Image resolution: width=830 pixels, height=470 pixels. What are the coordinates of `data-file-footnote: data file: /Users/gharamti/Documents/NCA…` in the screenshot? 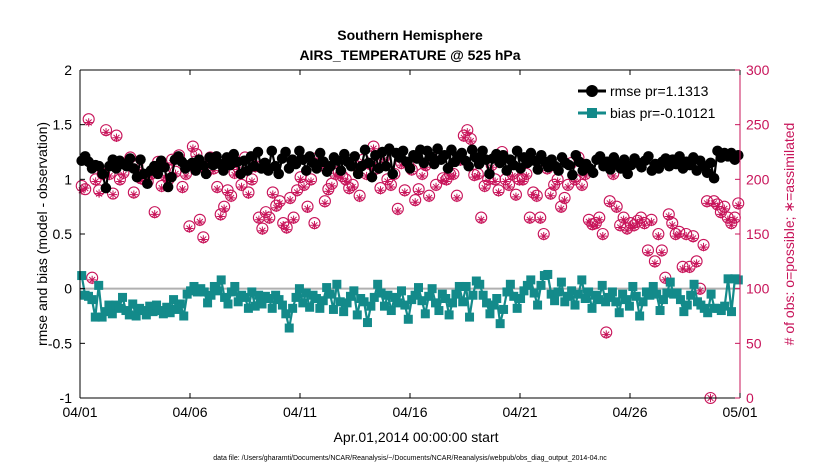 It's located at (410, 458).